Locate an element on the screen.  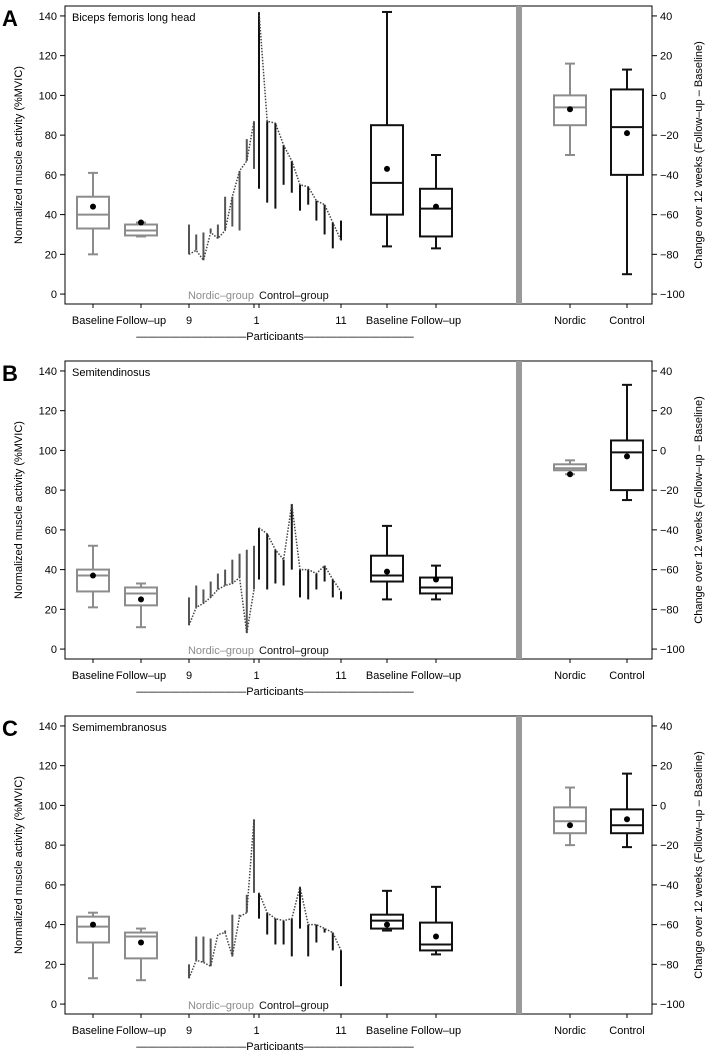
panel-title: Semitendinosus is located at coordinates (111, 373).